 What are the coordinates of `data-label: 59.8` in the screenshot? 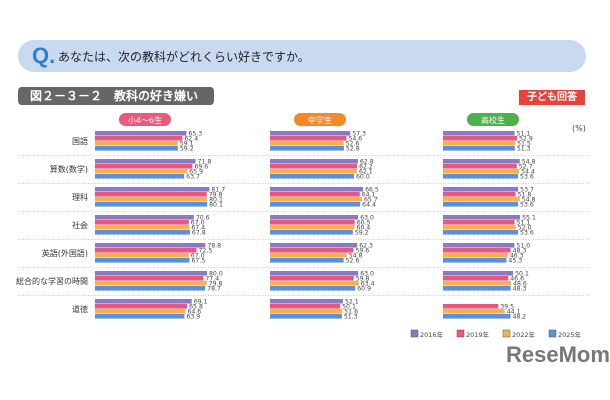 It's located at (363, 279).